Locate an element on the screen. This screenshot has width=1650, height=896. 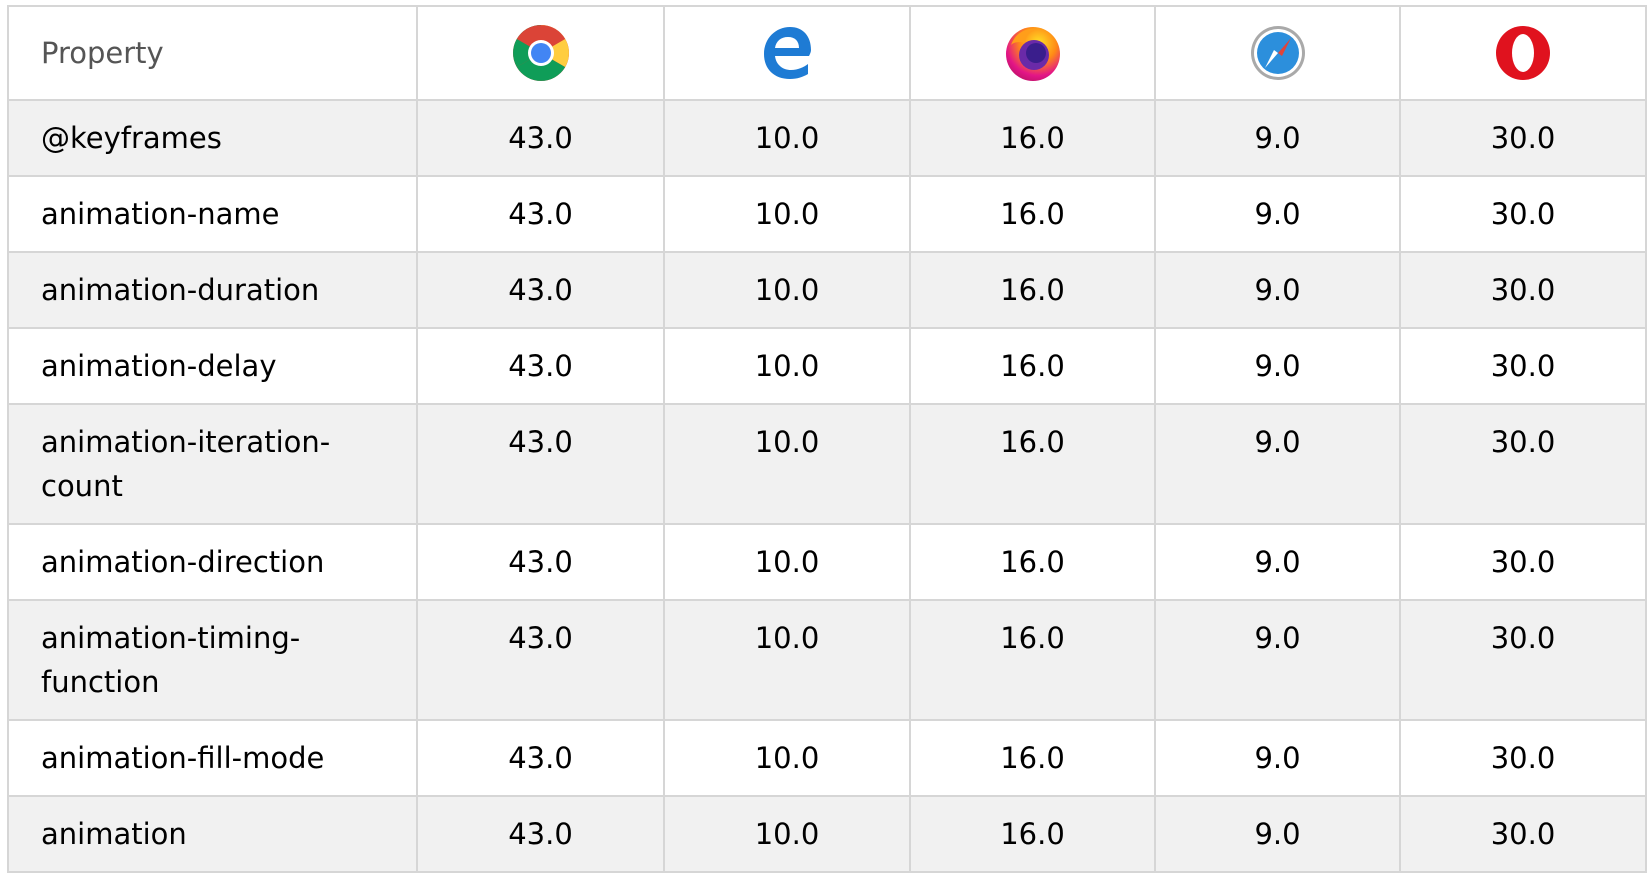
edge-icon is located at coordinates (787, 53).